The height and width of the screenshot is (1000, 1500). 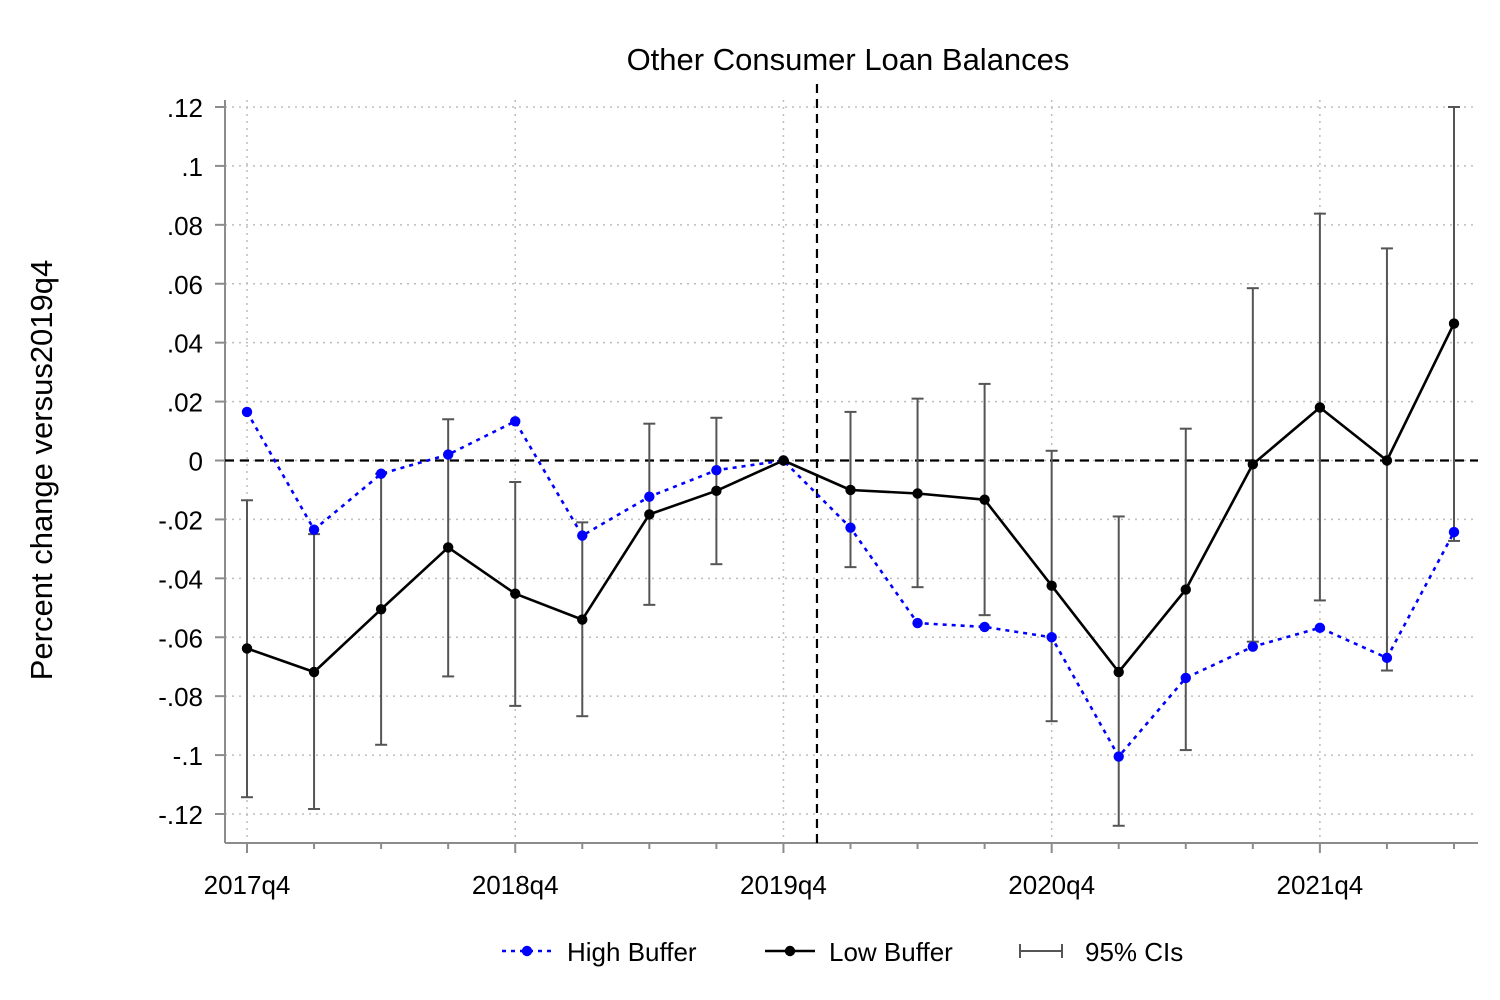 I want to click on y-tick-label: -.12, so click(x=180, y=815).